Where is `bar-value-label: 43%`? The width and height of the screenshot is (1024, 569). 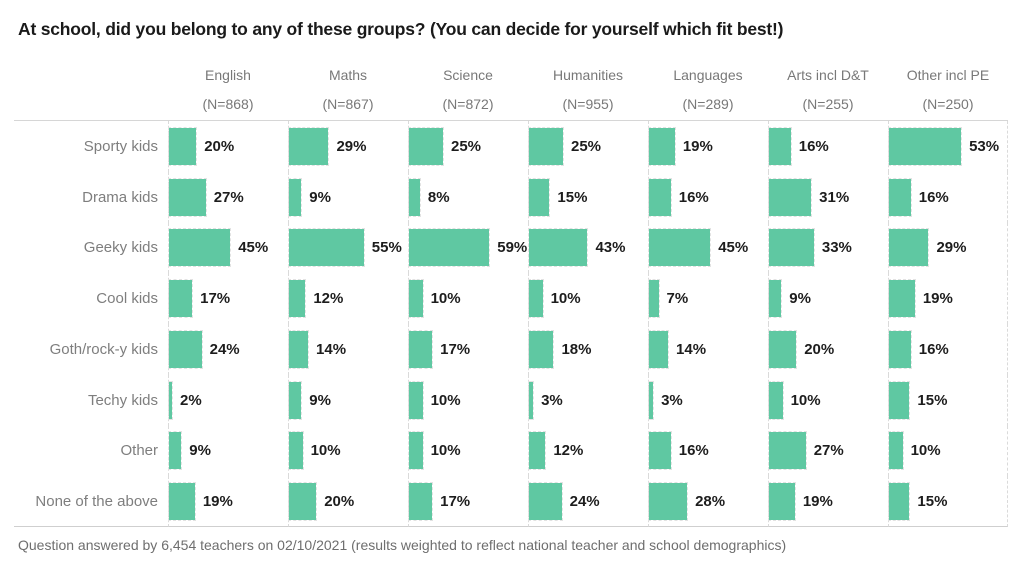
bar-value-label: 43% is located at coordinates (610, 248).